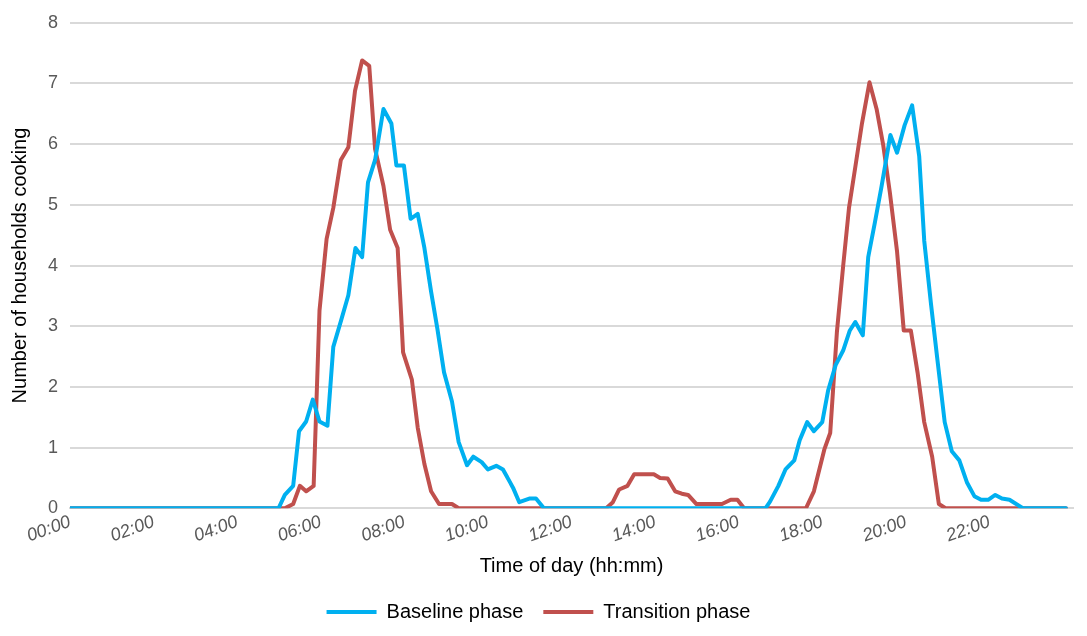 This screenshot has width=1087, height=636. I want to click on x-tick-label: 04:00, so click(216, 528).